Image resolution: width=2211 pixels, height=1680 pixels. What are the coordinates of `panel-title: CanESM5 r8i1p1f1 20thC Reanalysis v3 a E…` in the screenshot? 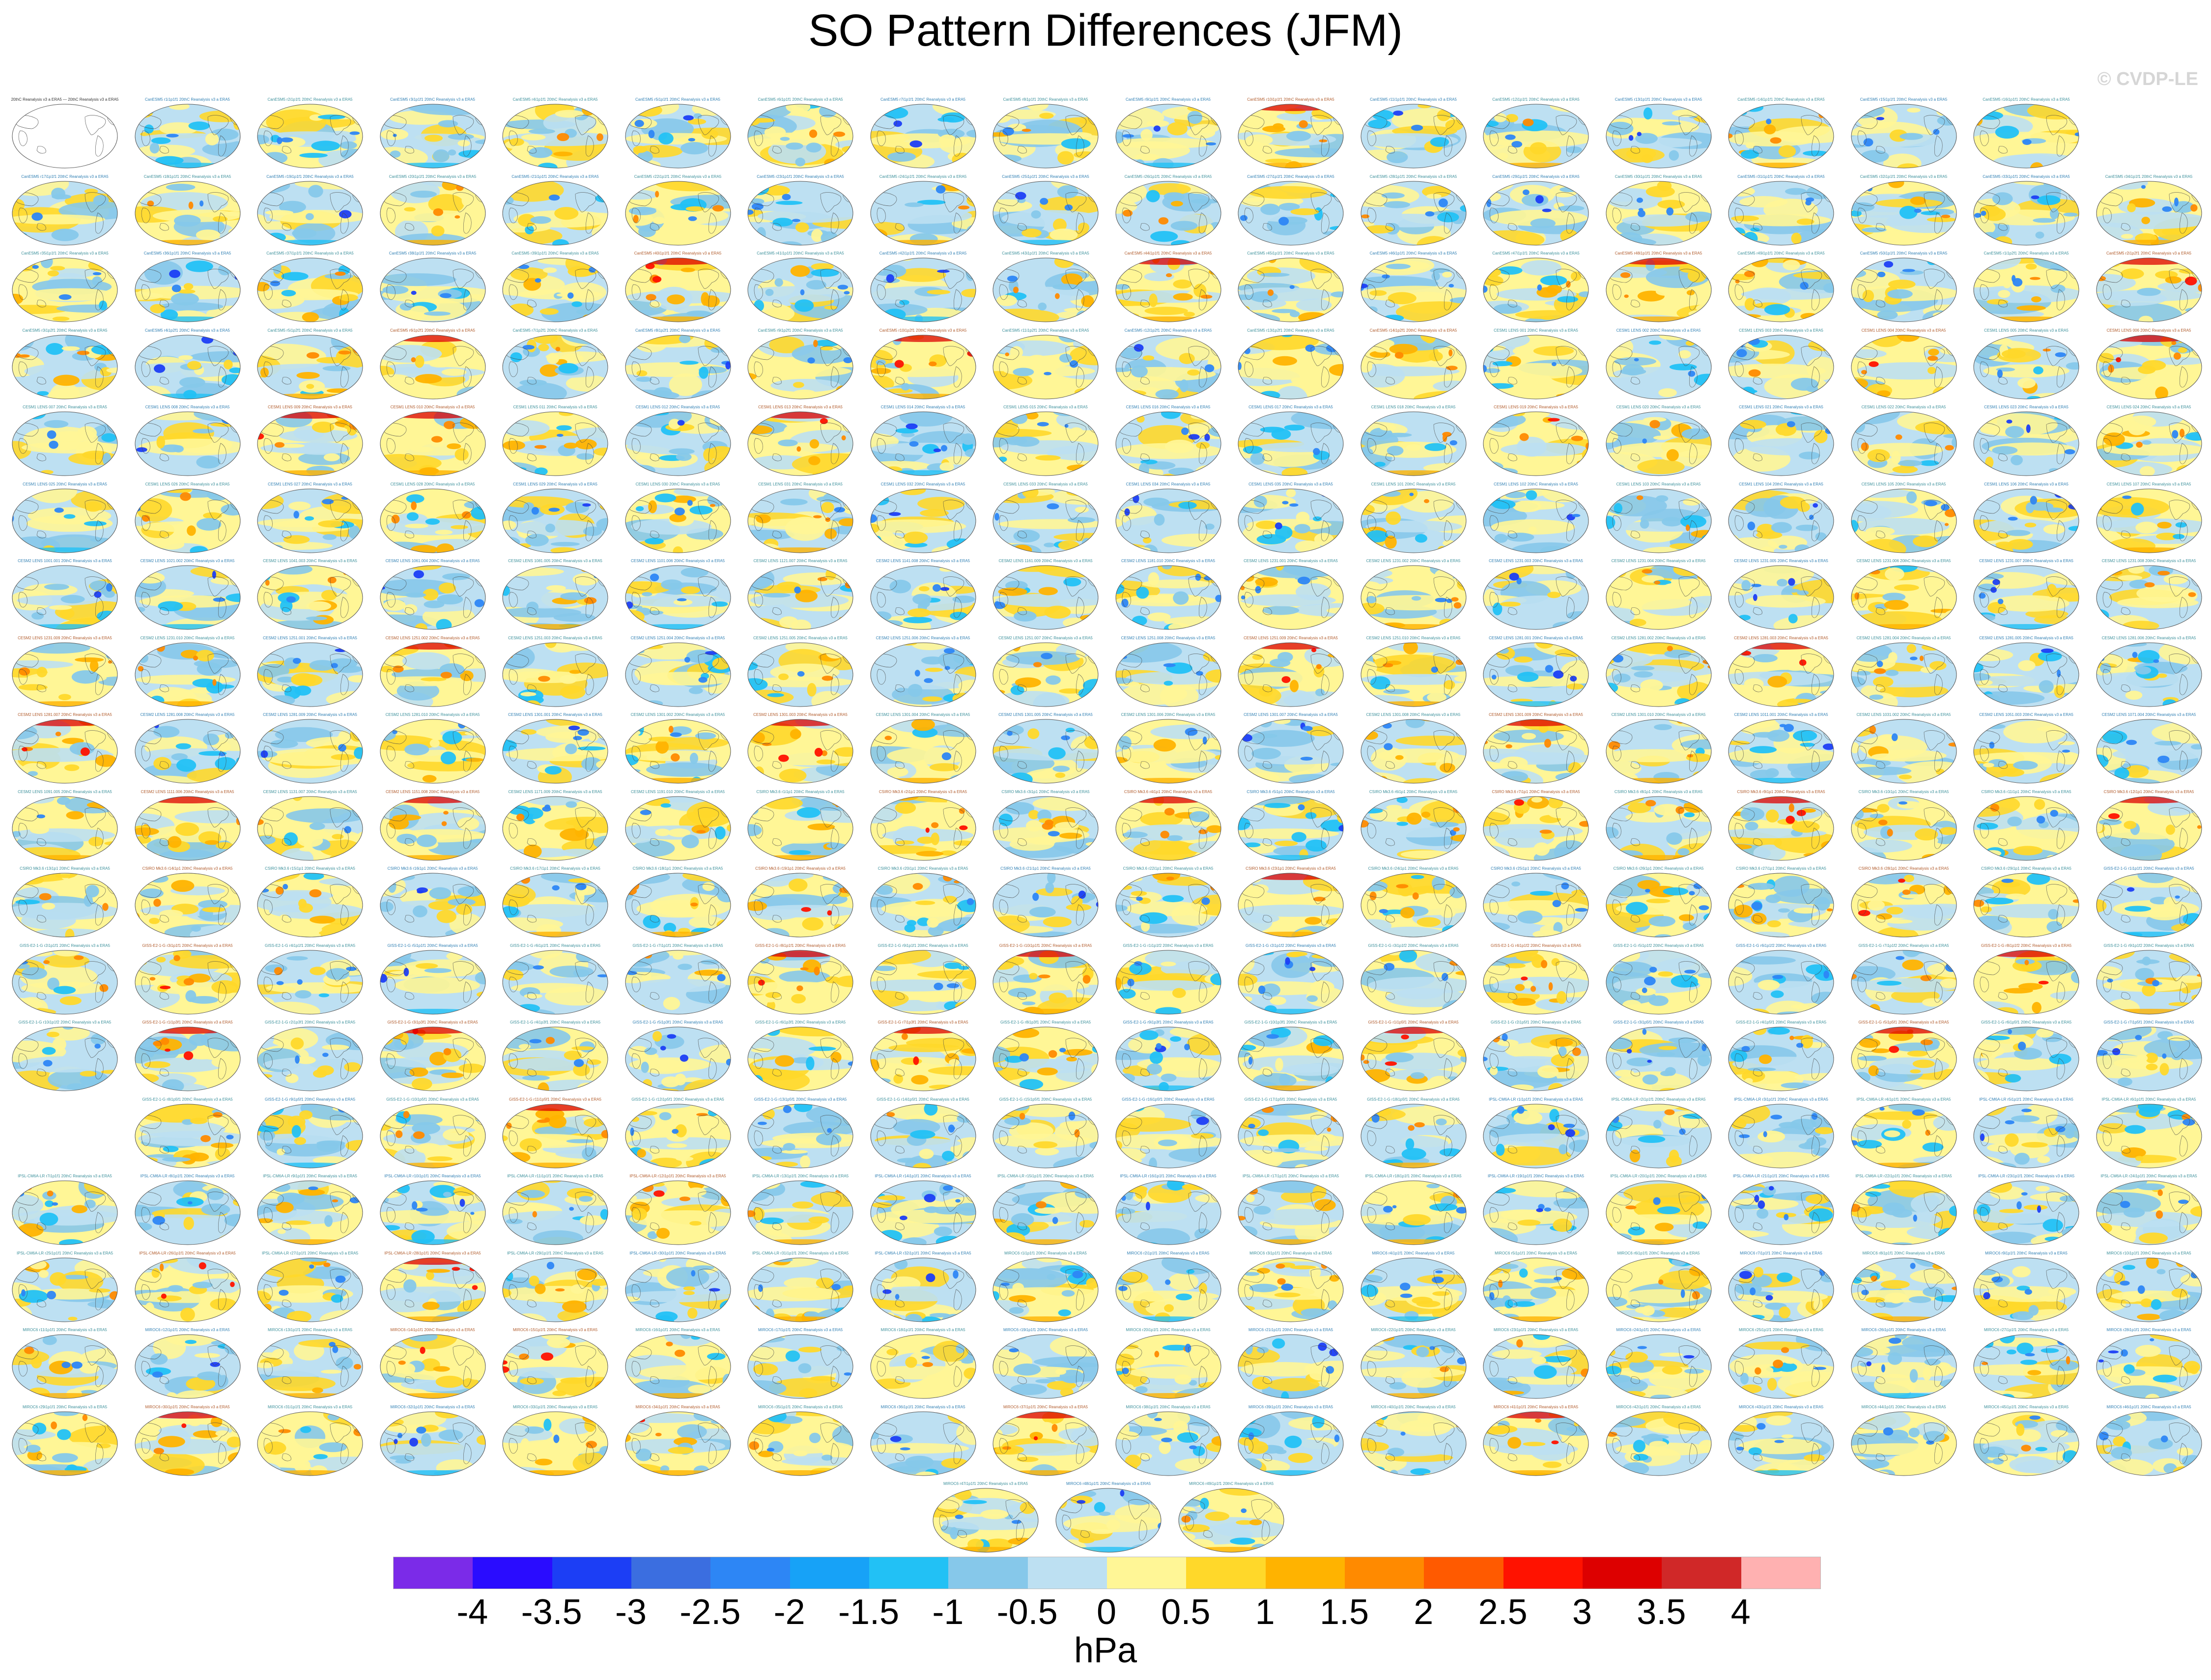 It's located at (1045, 99).